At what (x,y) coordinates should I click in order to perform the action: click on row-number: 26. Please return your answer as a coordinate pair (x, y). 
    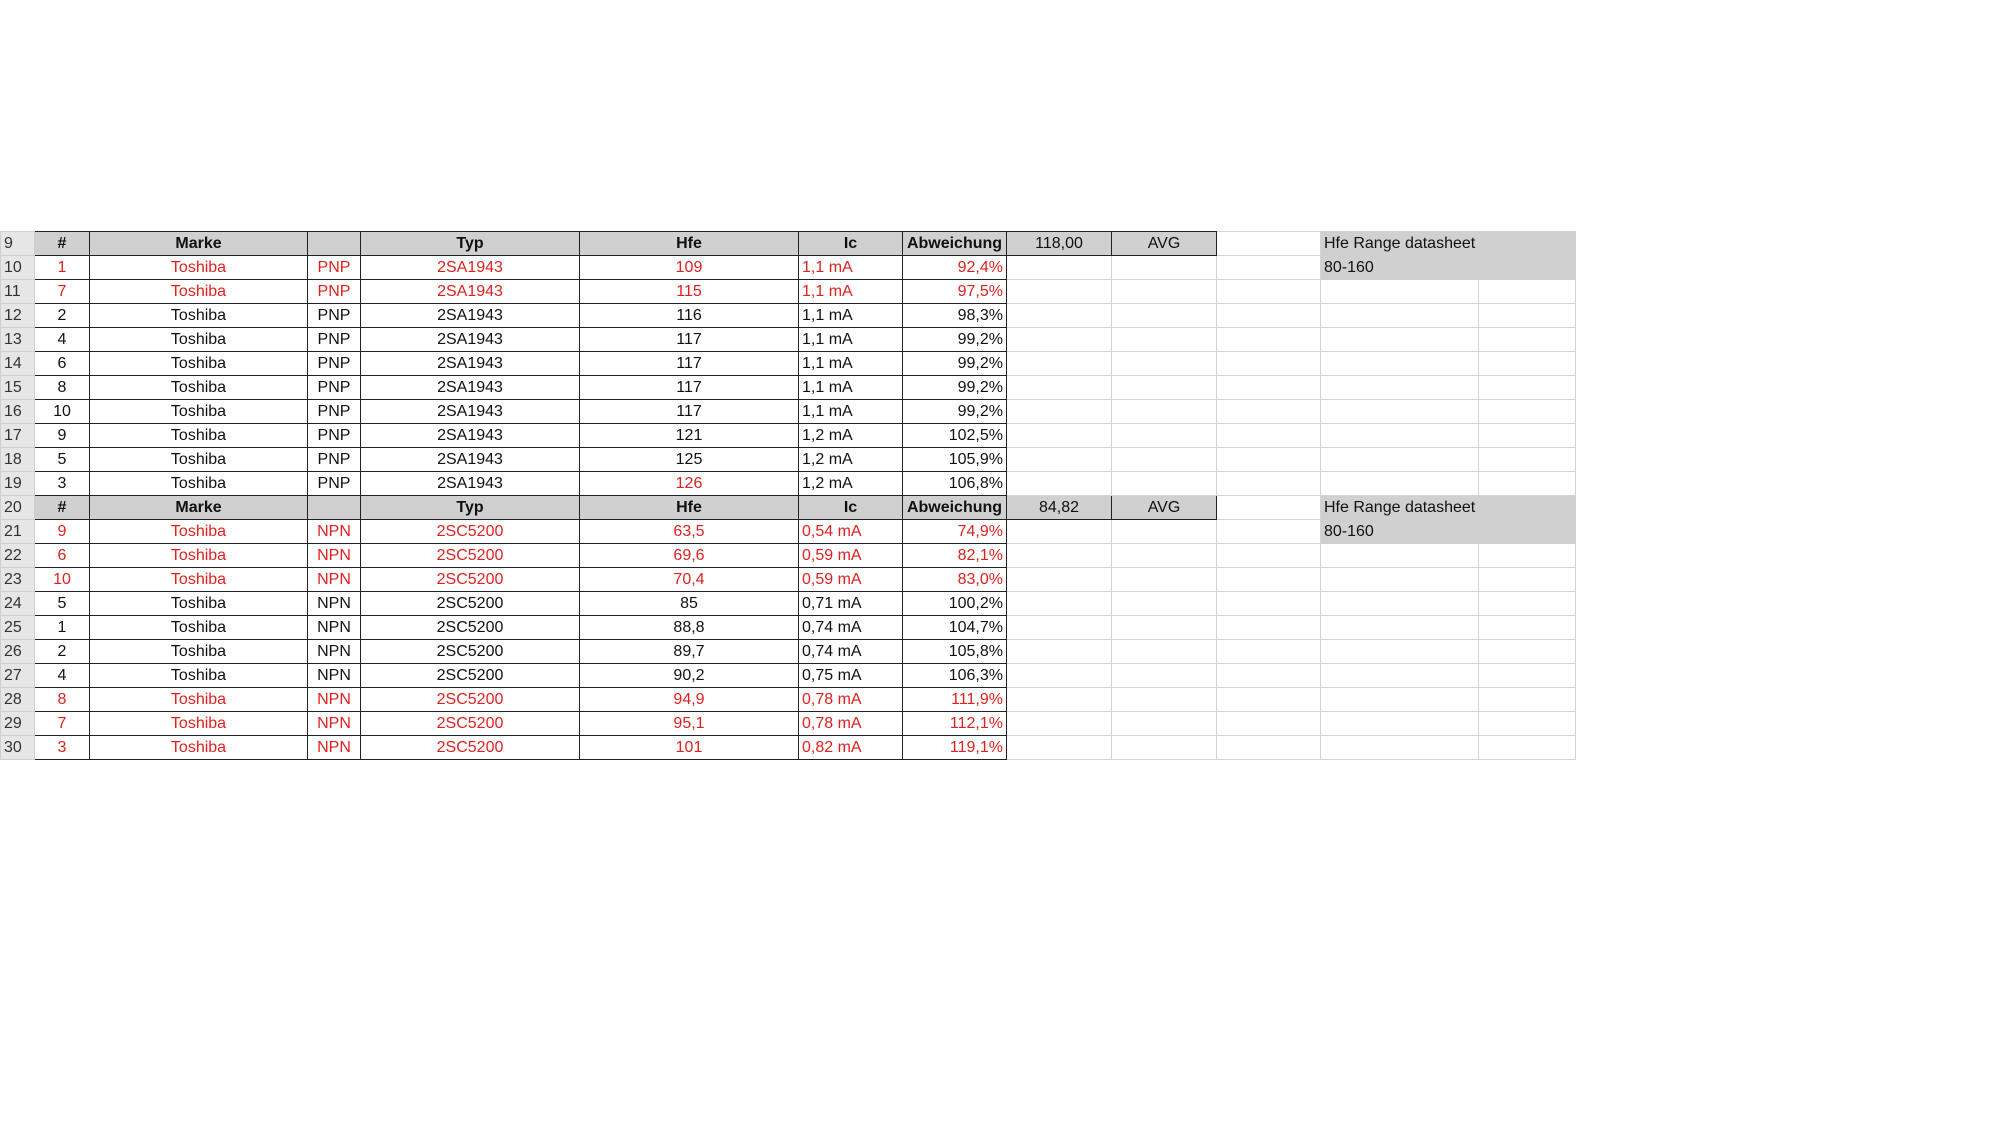
    Looking at the image, I should click on (17, 651).